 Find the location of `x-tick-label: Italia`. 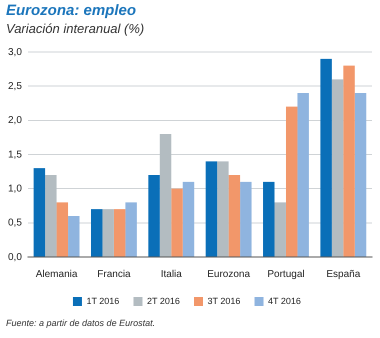

x-tick-label: Italia is located at coordinates (171, 274).